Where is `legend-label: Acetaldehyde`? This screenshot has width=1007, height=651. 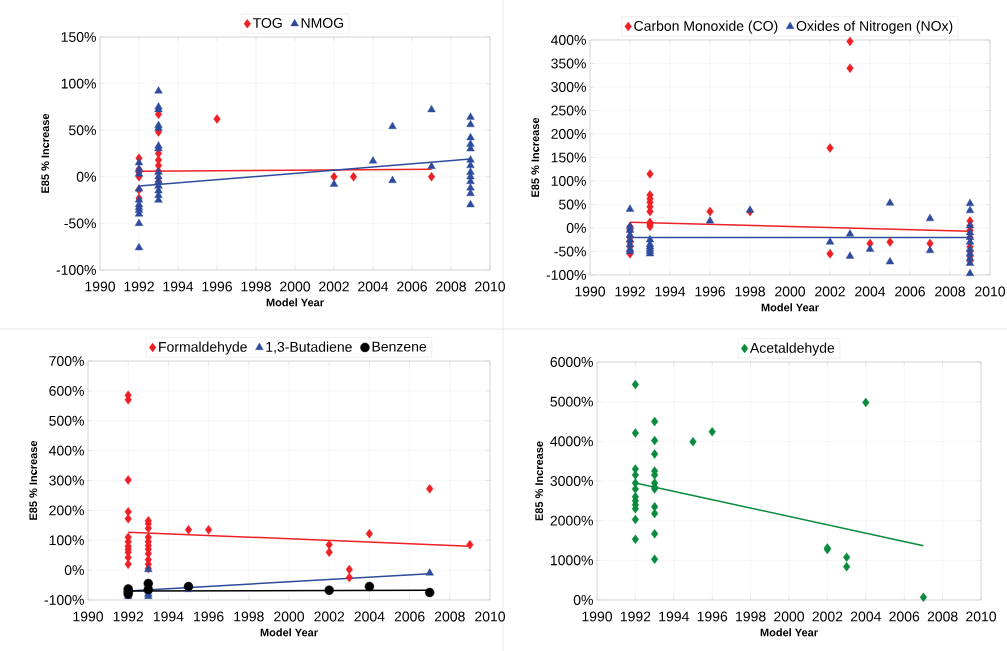 legend-label: Acetaldehyde is located at coordinates (792, 349).